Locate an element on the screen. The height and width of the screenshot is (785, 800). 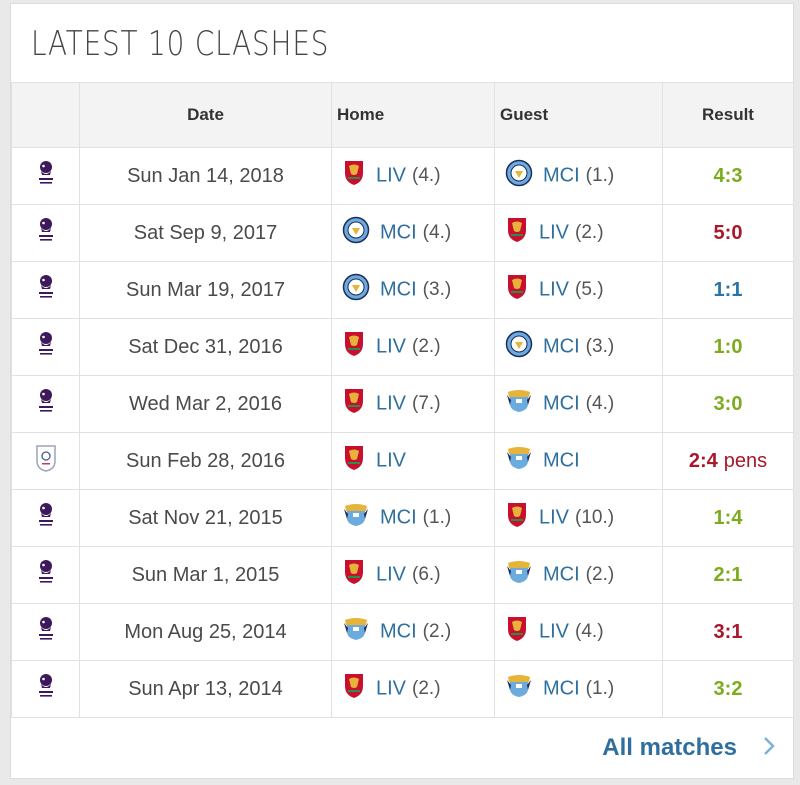
guest-team-cell: MCI is located at coordinates (578, 461).